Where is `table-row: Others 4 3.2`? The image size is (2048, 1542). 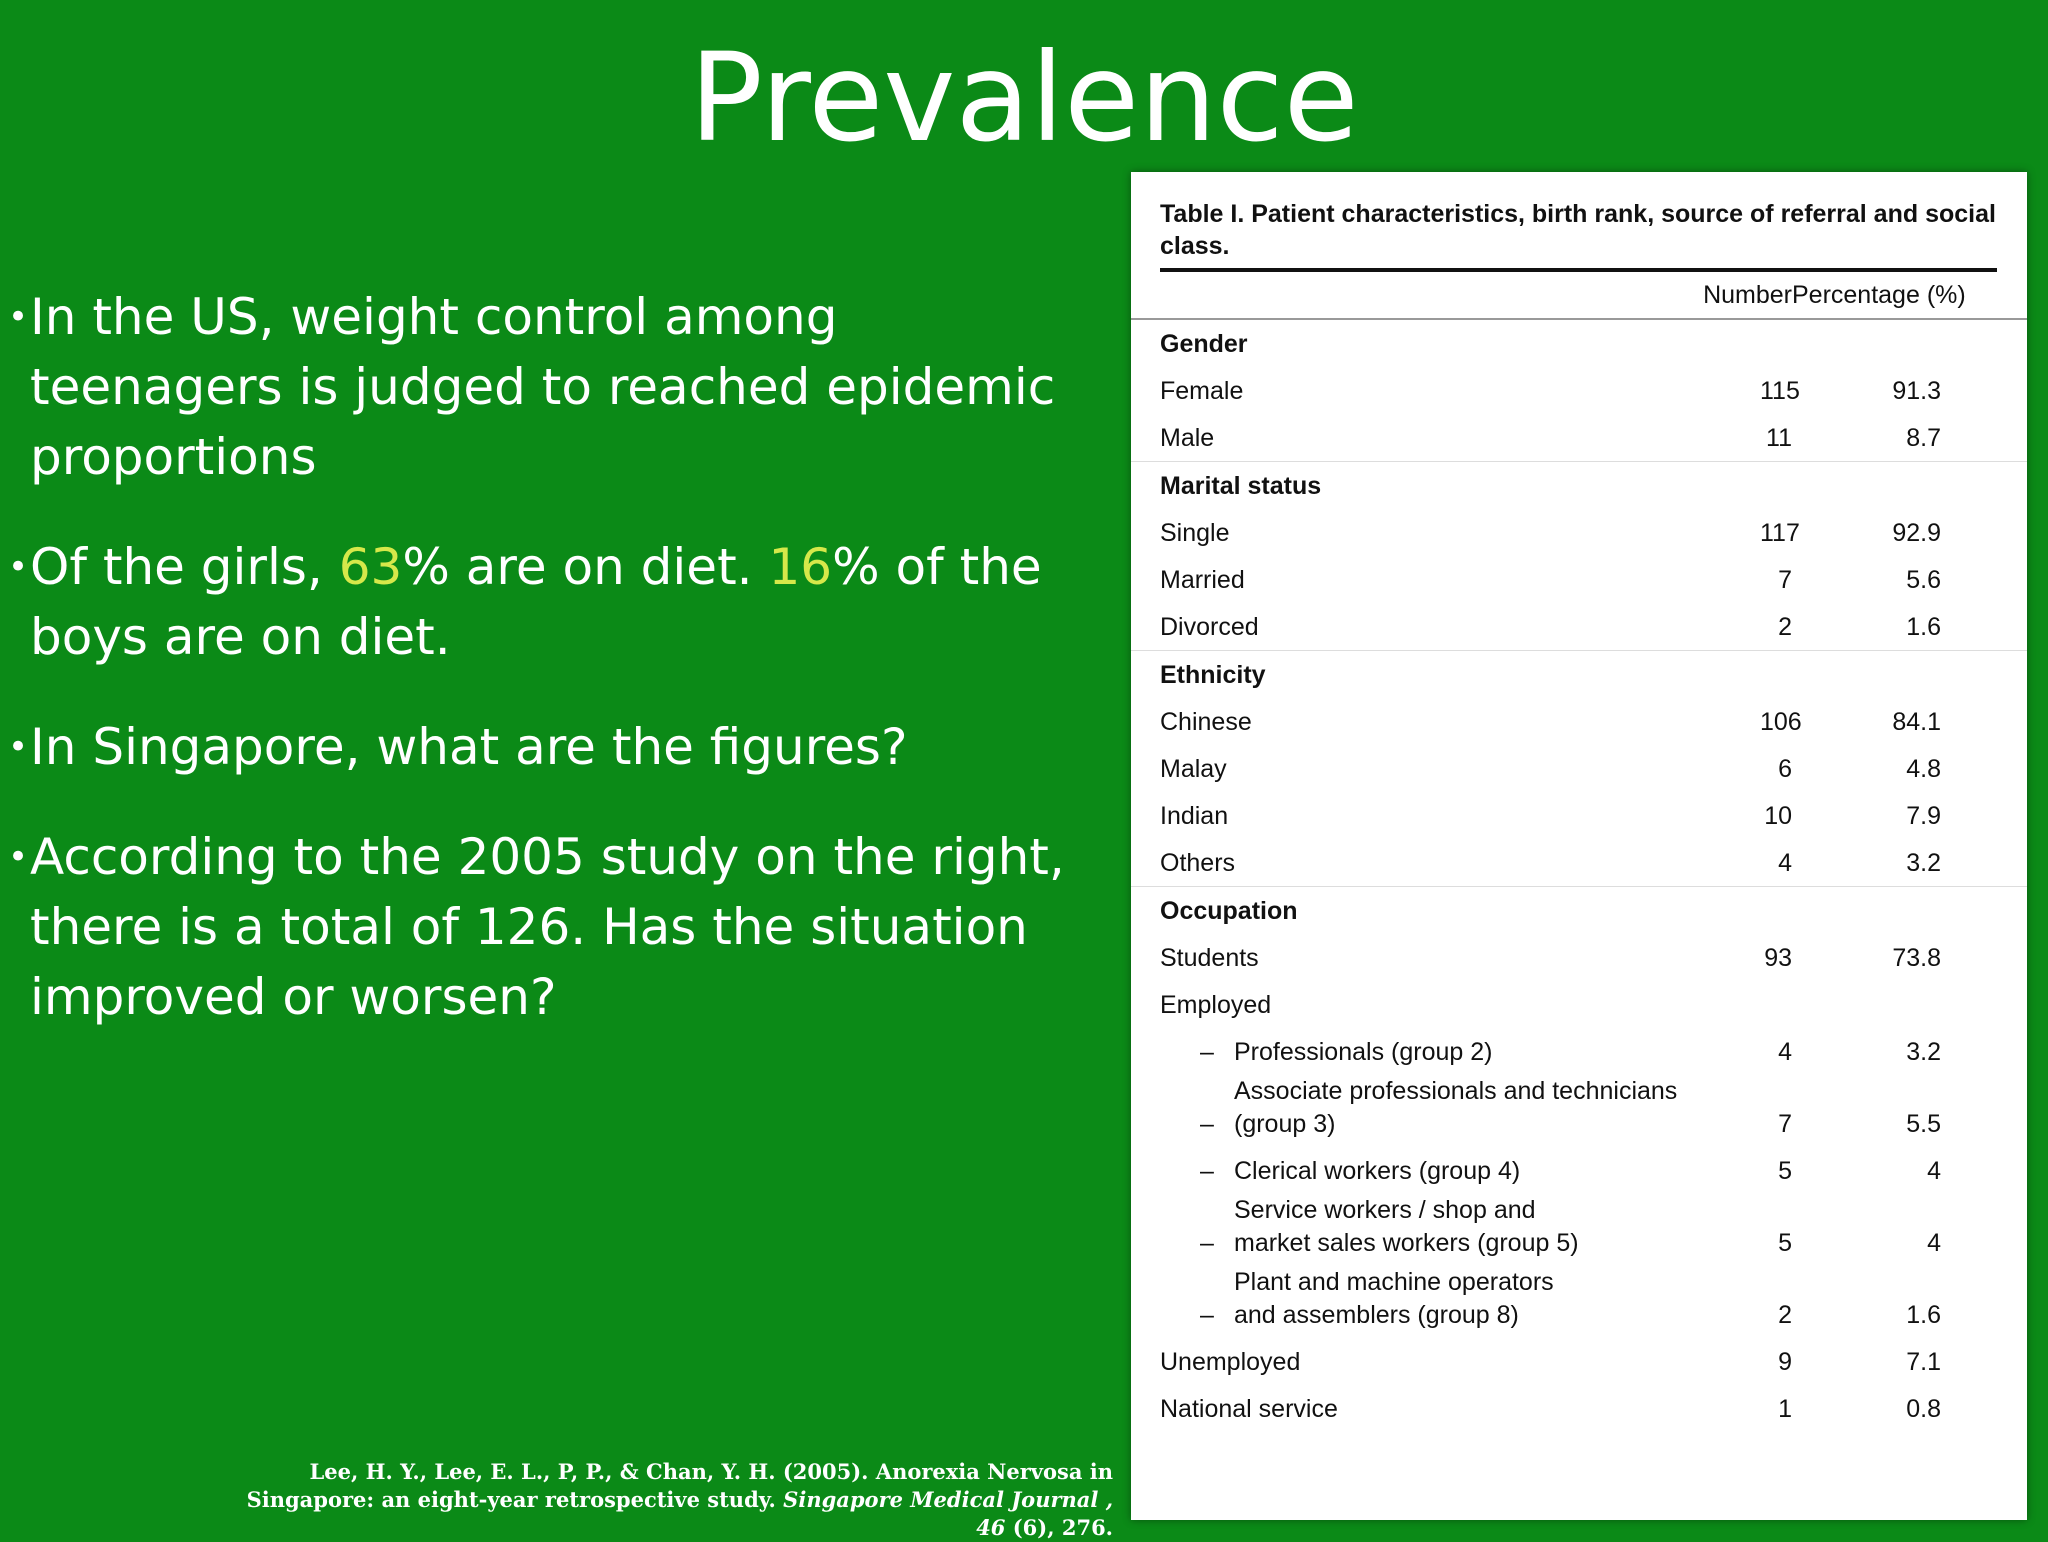 table-row: Others 4 3.2 is located at coordinates (1579, 862).